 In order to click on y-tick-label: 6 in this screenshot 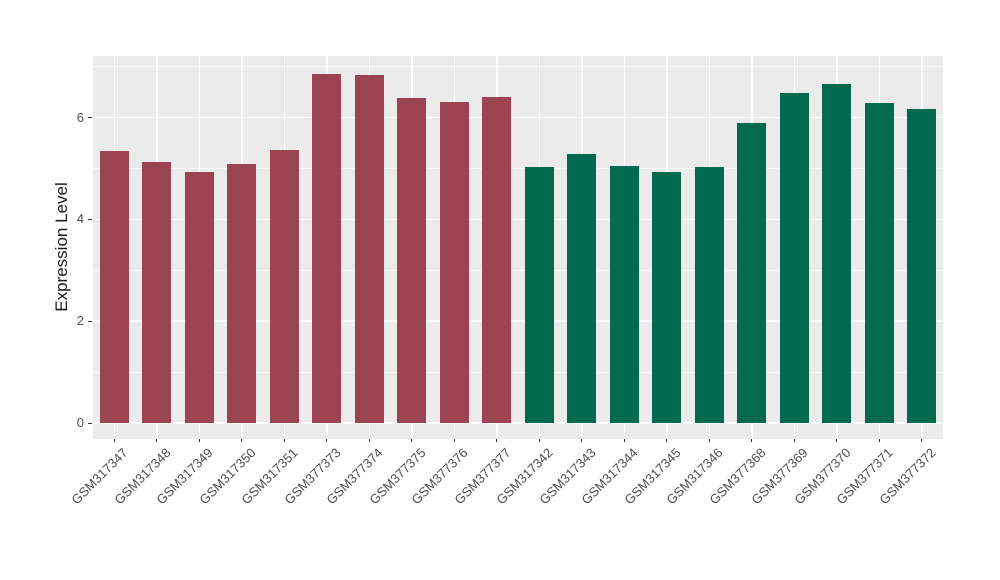, I will do `click(80, 117)`.